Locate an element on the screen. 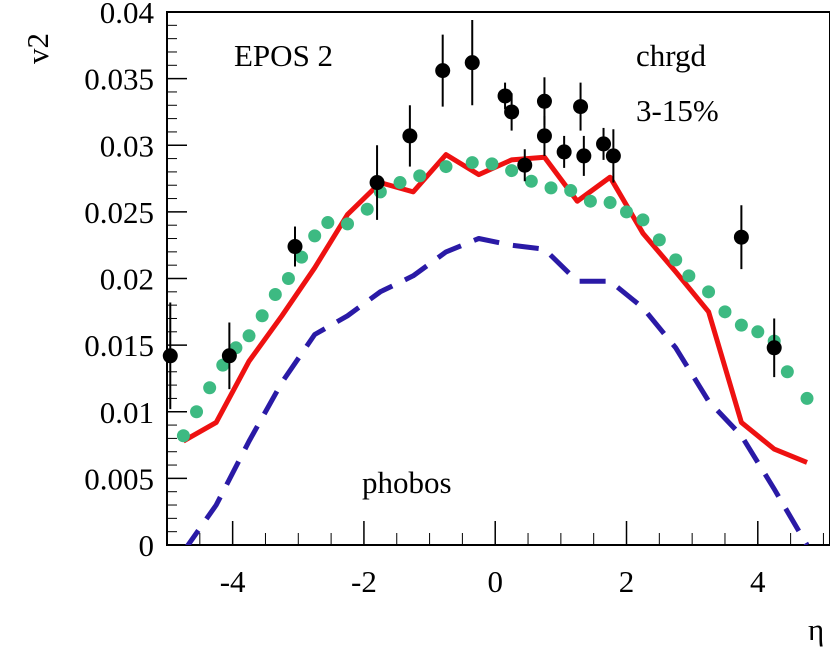  x-tick-label: 2 is located at coordinates (627, 581).